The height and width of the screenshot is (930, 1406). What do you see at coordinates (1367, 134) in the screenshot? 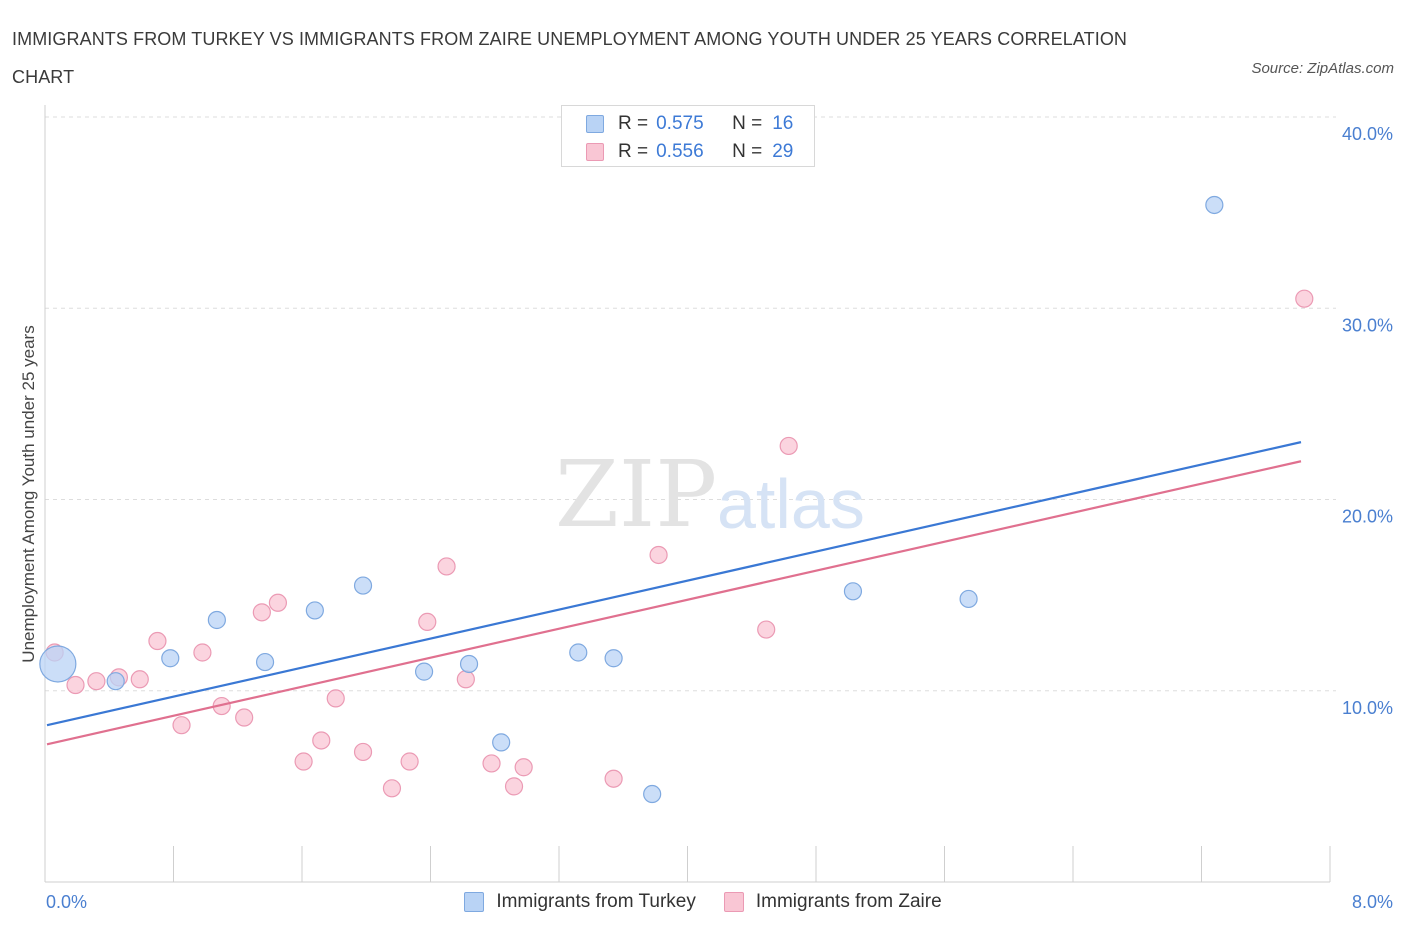
I see `y-tick-label: 40.0%` at bounding box center [1367, 134].